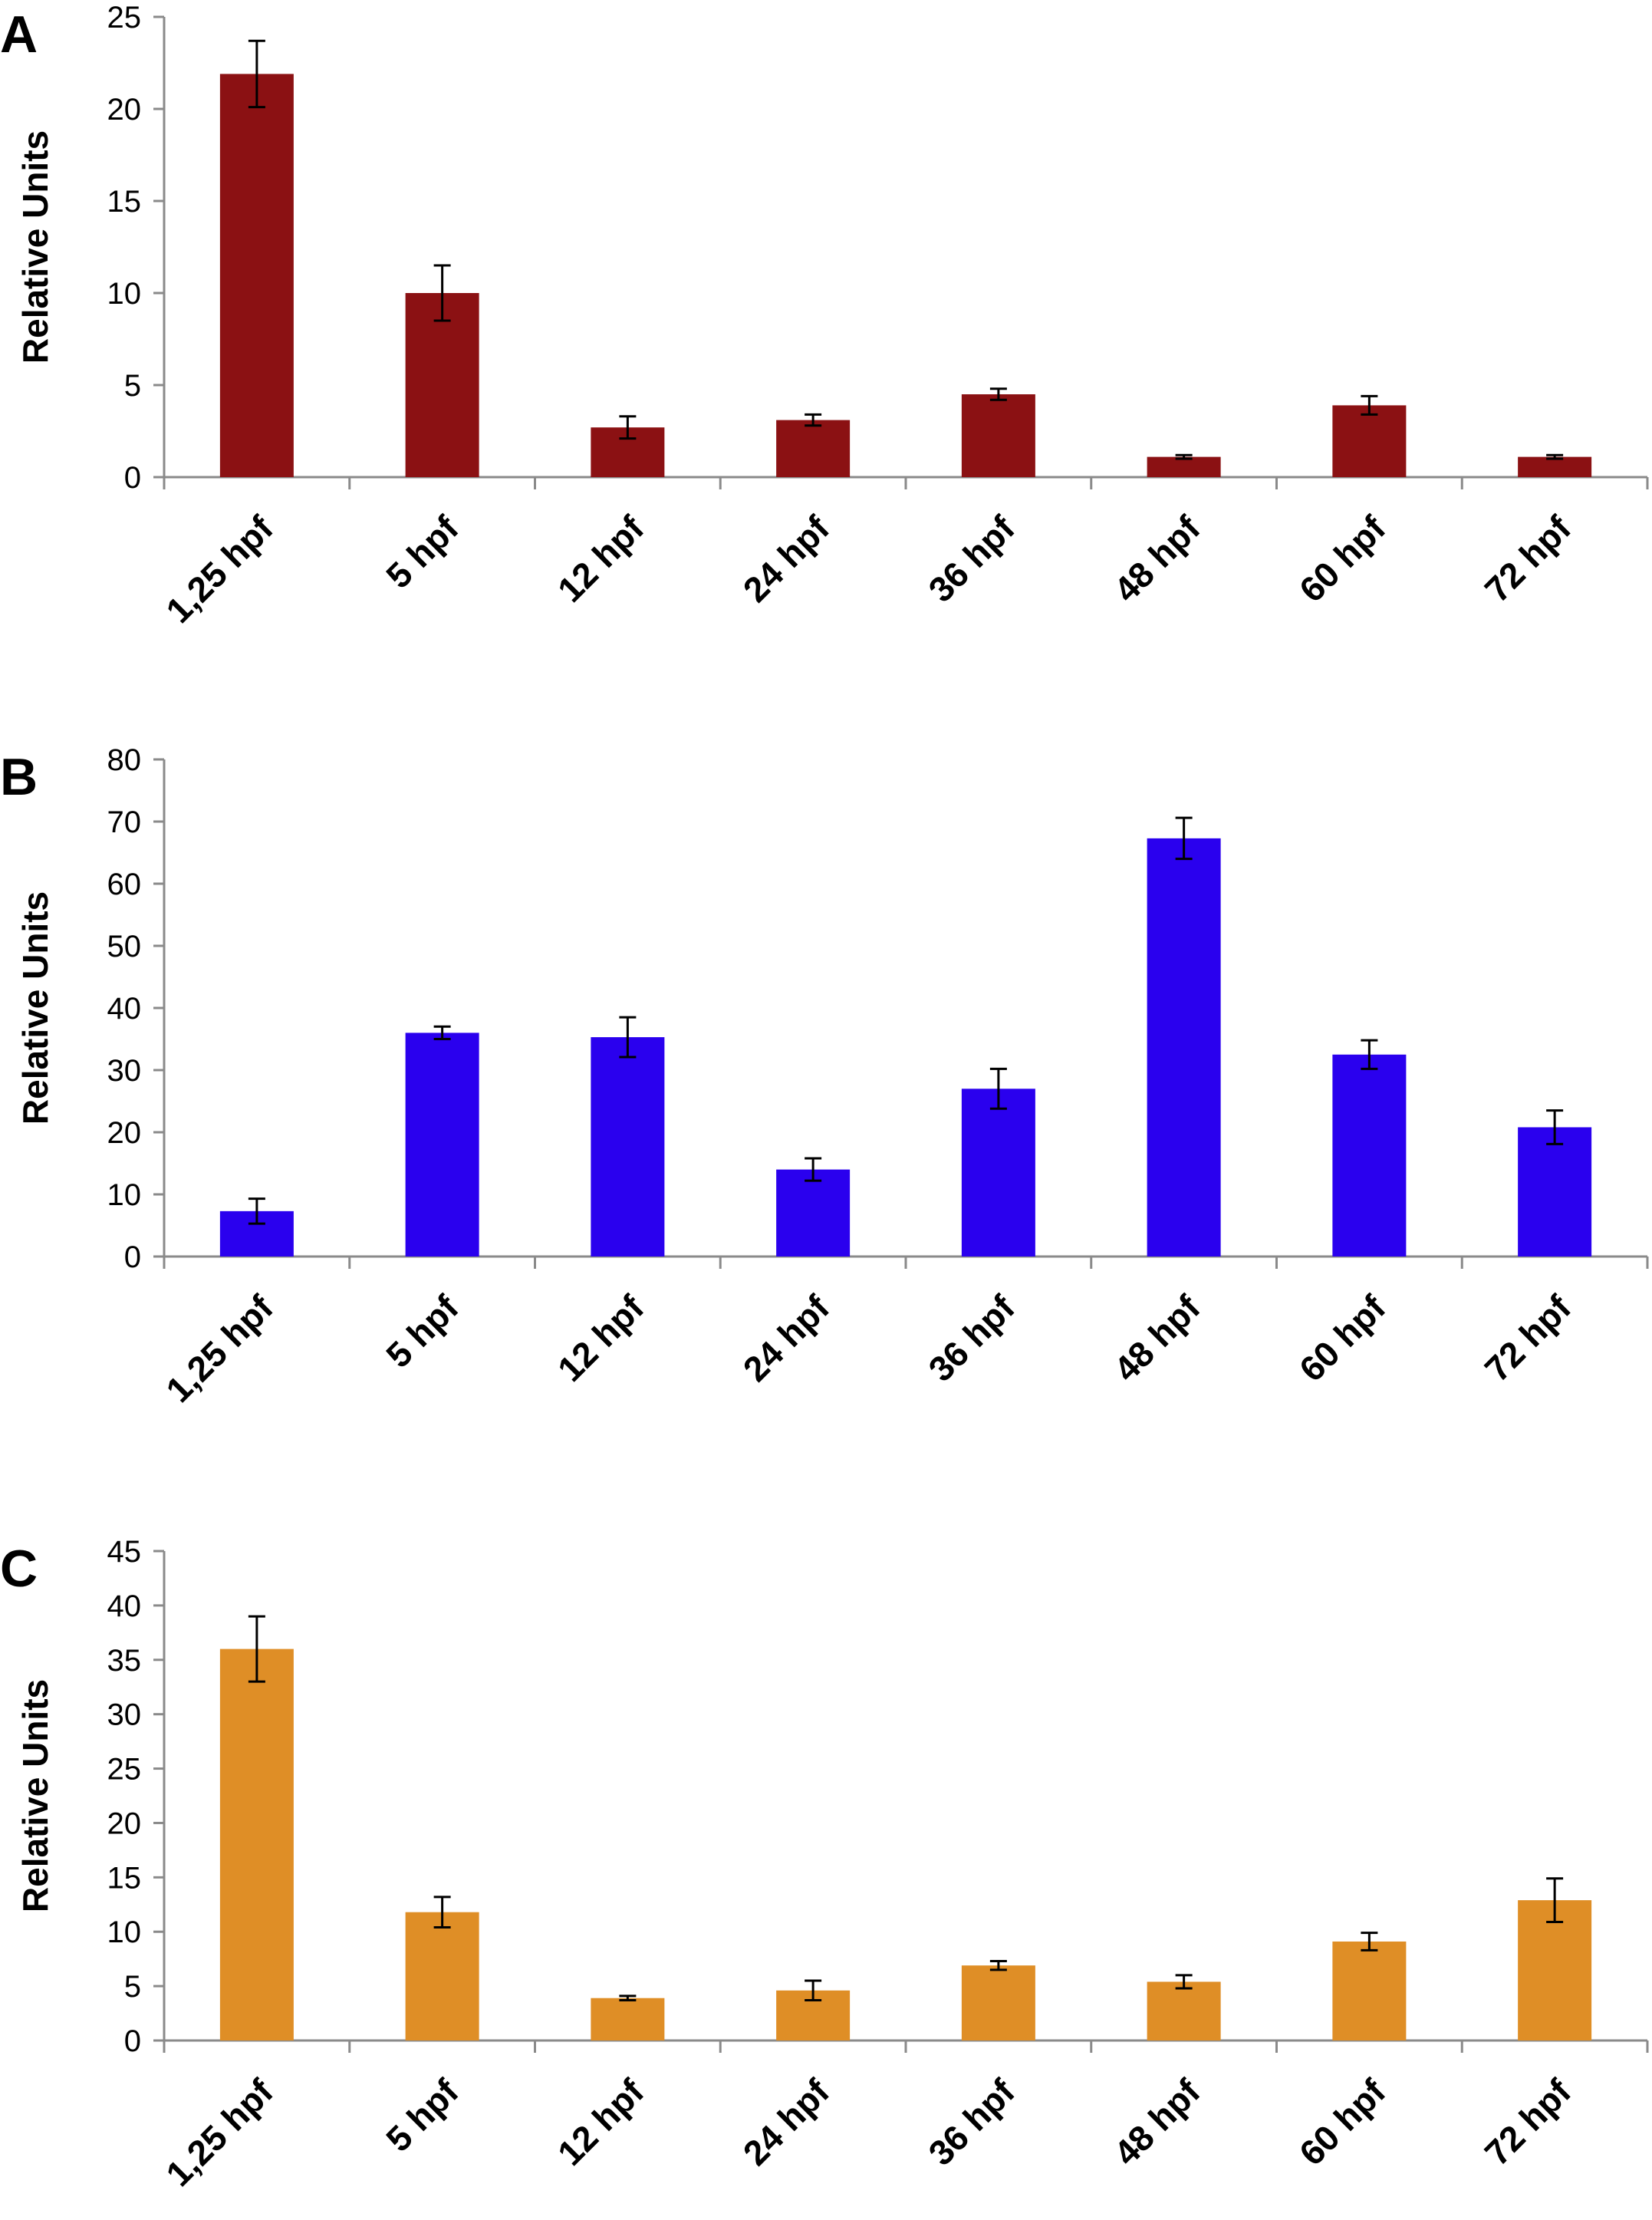 Image resolution: width=1652 pixels, height=2220 pixels. I want to click on y-tick-label: 45, so click(124, 1552).